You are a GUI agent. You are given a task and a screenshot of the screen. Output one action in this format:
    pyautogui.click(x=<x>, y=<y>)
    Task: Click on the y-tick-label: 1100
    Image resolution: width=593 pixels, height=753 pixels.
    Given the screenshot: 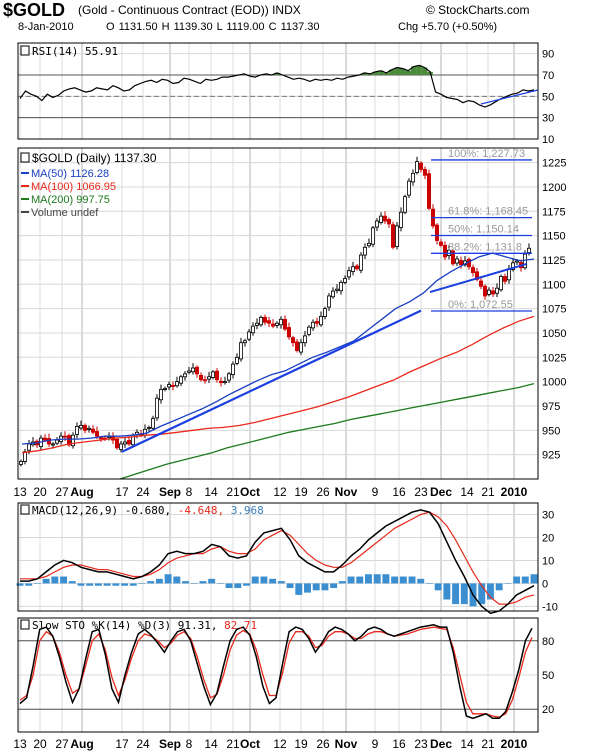 What is the action you would take?
    pyautogui.click(x=554, y=285)
    